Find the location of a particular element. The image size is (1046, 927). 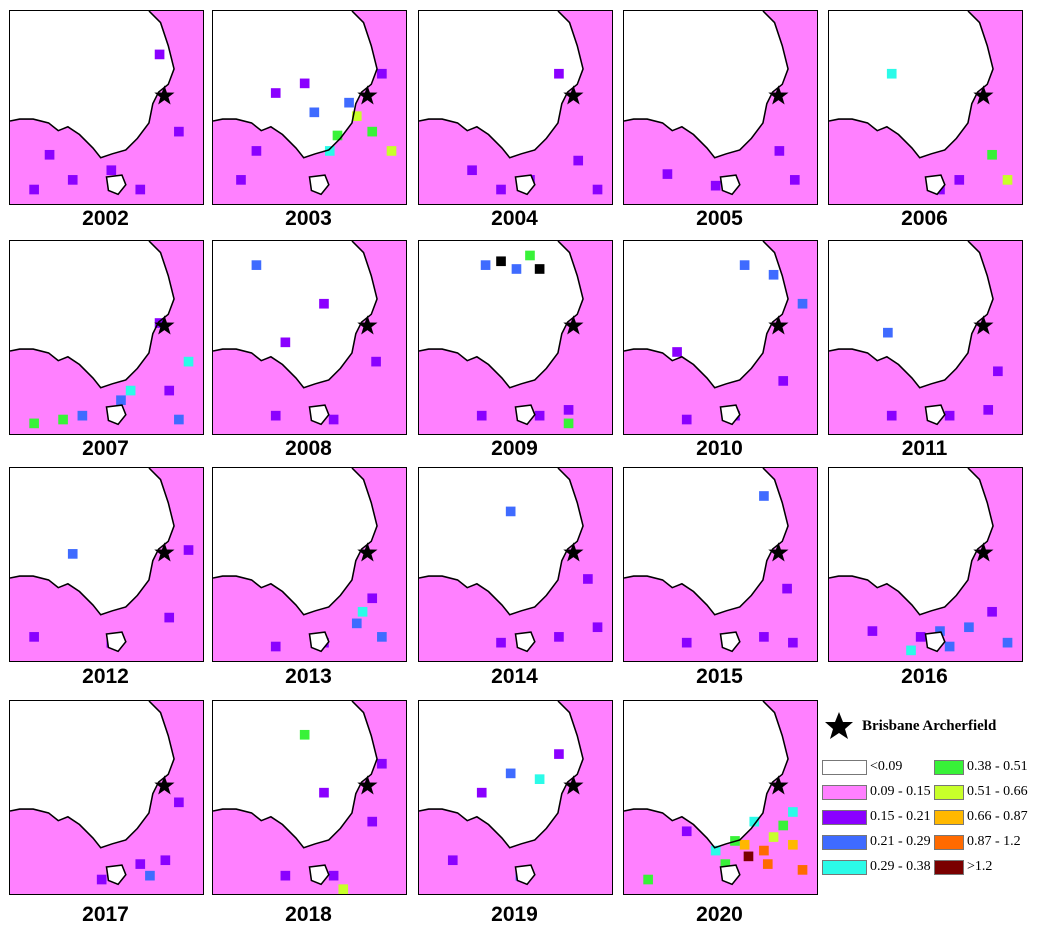

map-panel-2004 is located at coordinates (515, 107).